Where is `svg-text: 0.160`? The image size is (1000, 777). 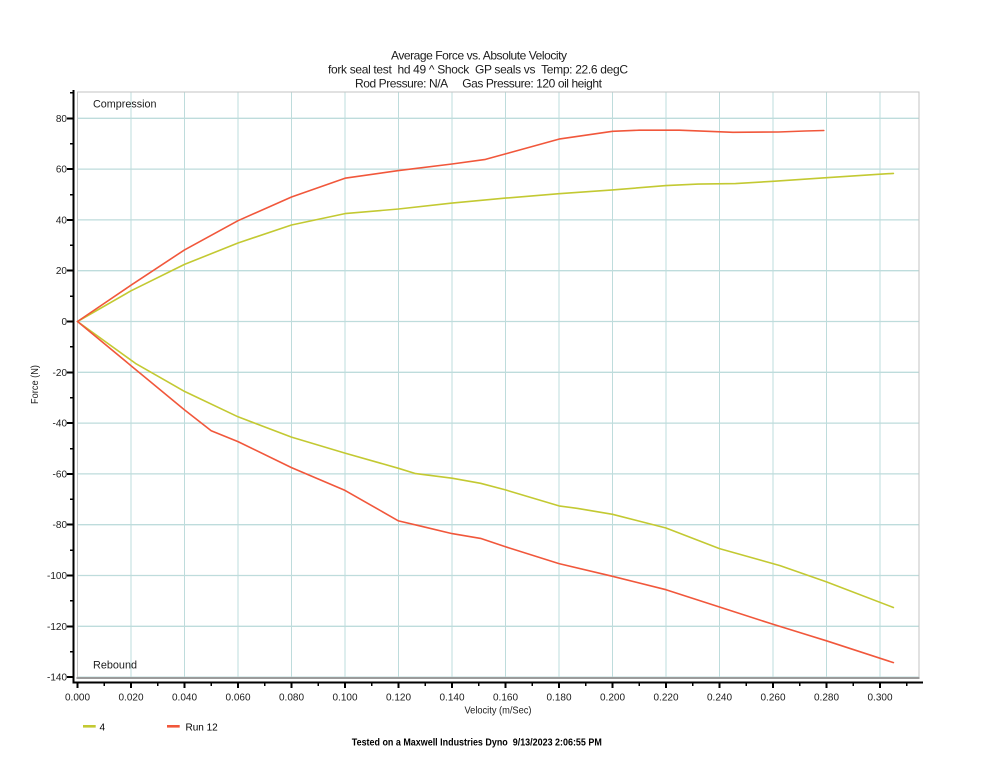 svg-text: 0.160 is located at coordinates (505, 698).